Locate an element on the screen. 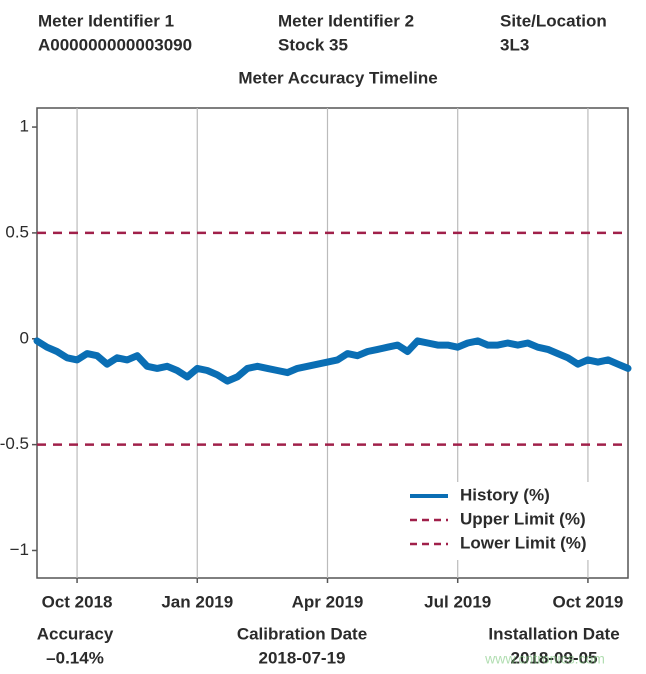  header-value: A000000000003090 is located at coordinates (115, 44).